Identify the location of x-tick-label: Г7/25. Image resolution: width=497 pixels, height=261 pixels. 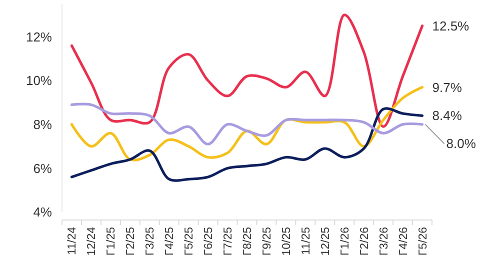
(228, 241).